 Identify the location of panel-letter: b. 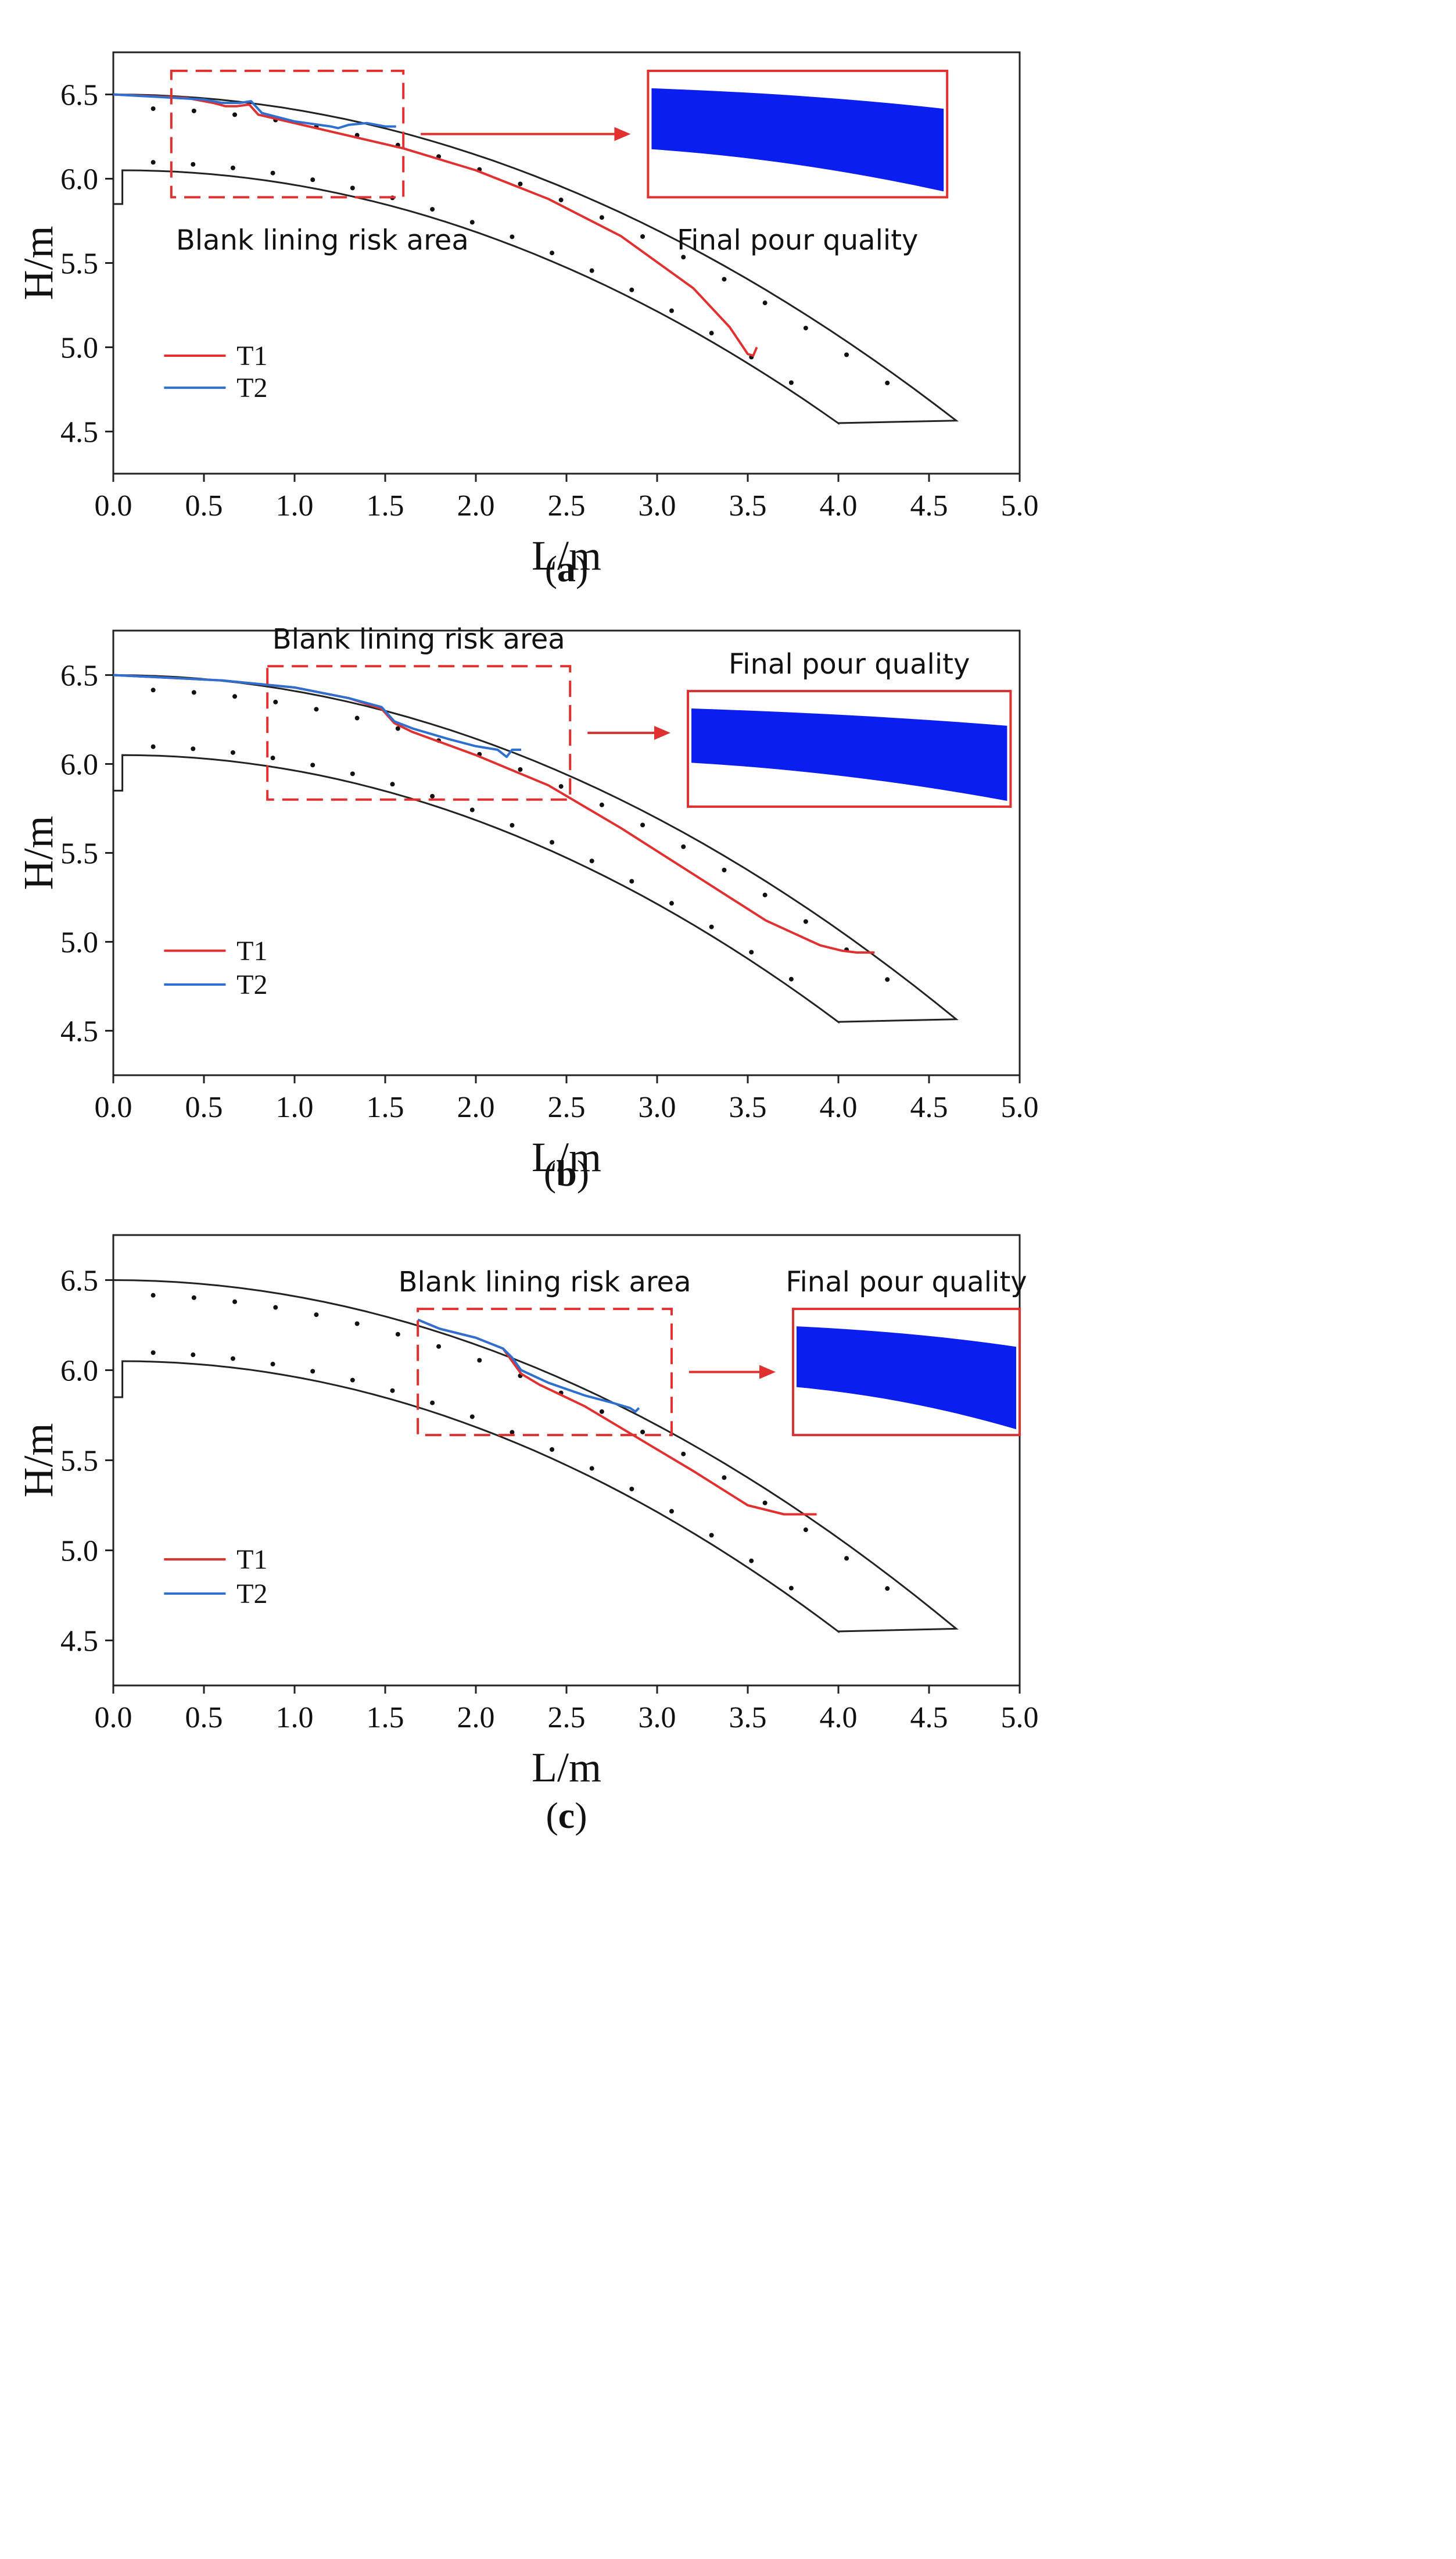
(567, 1173).